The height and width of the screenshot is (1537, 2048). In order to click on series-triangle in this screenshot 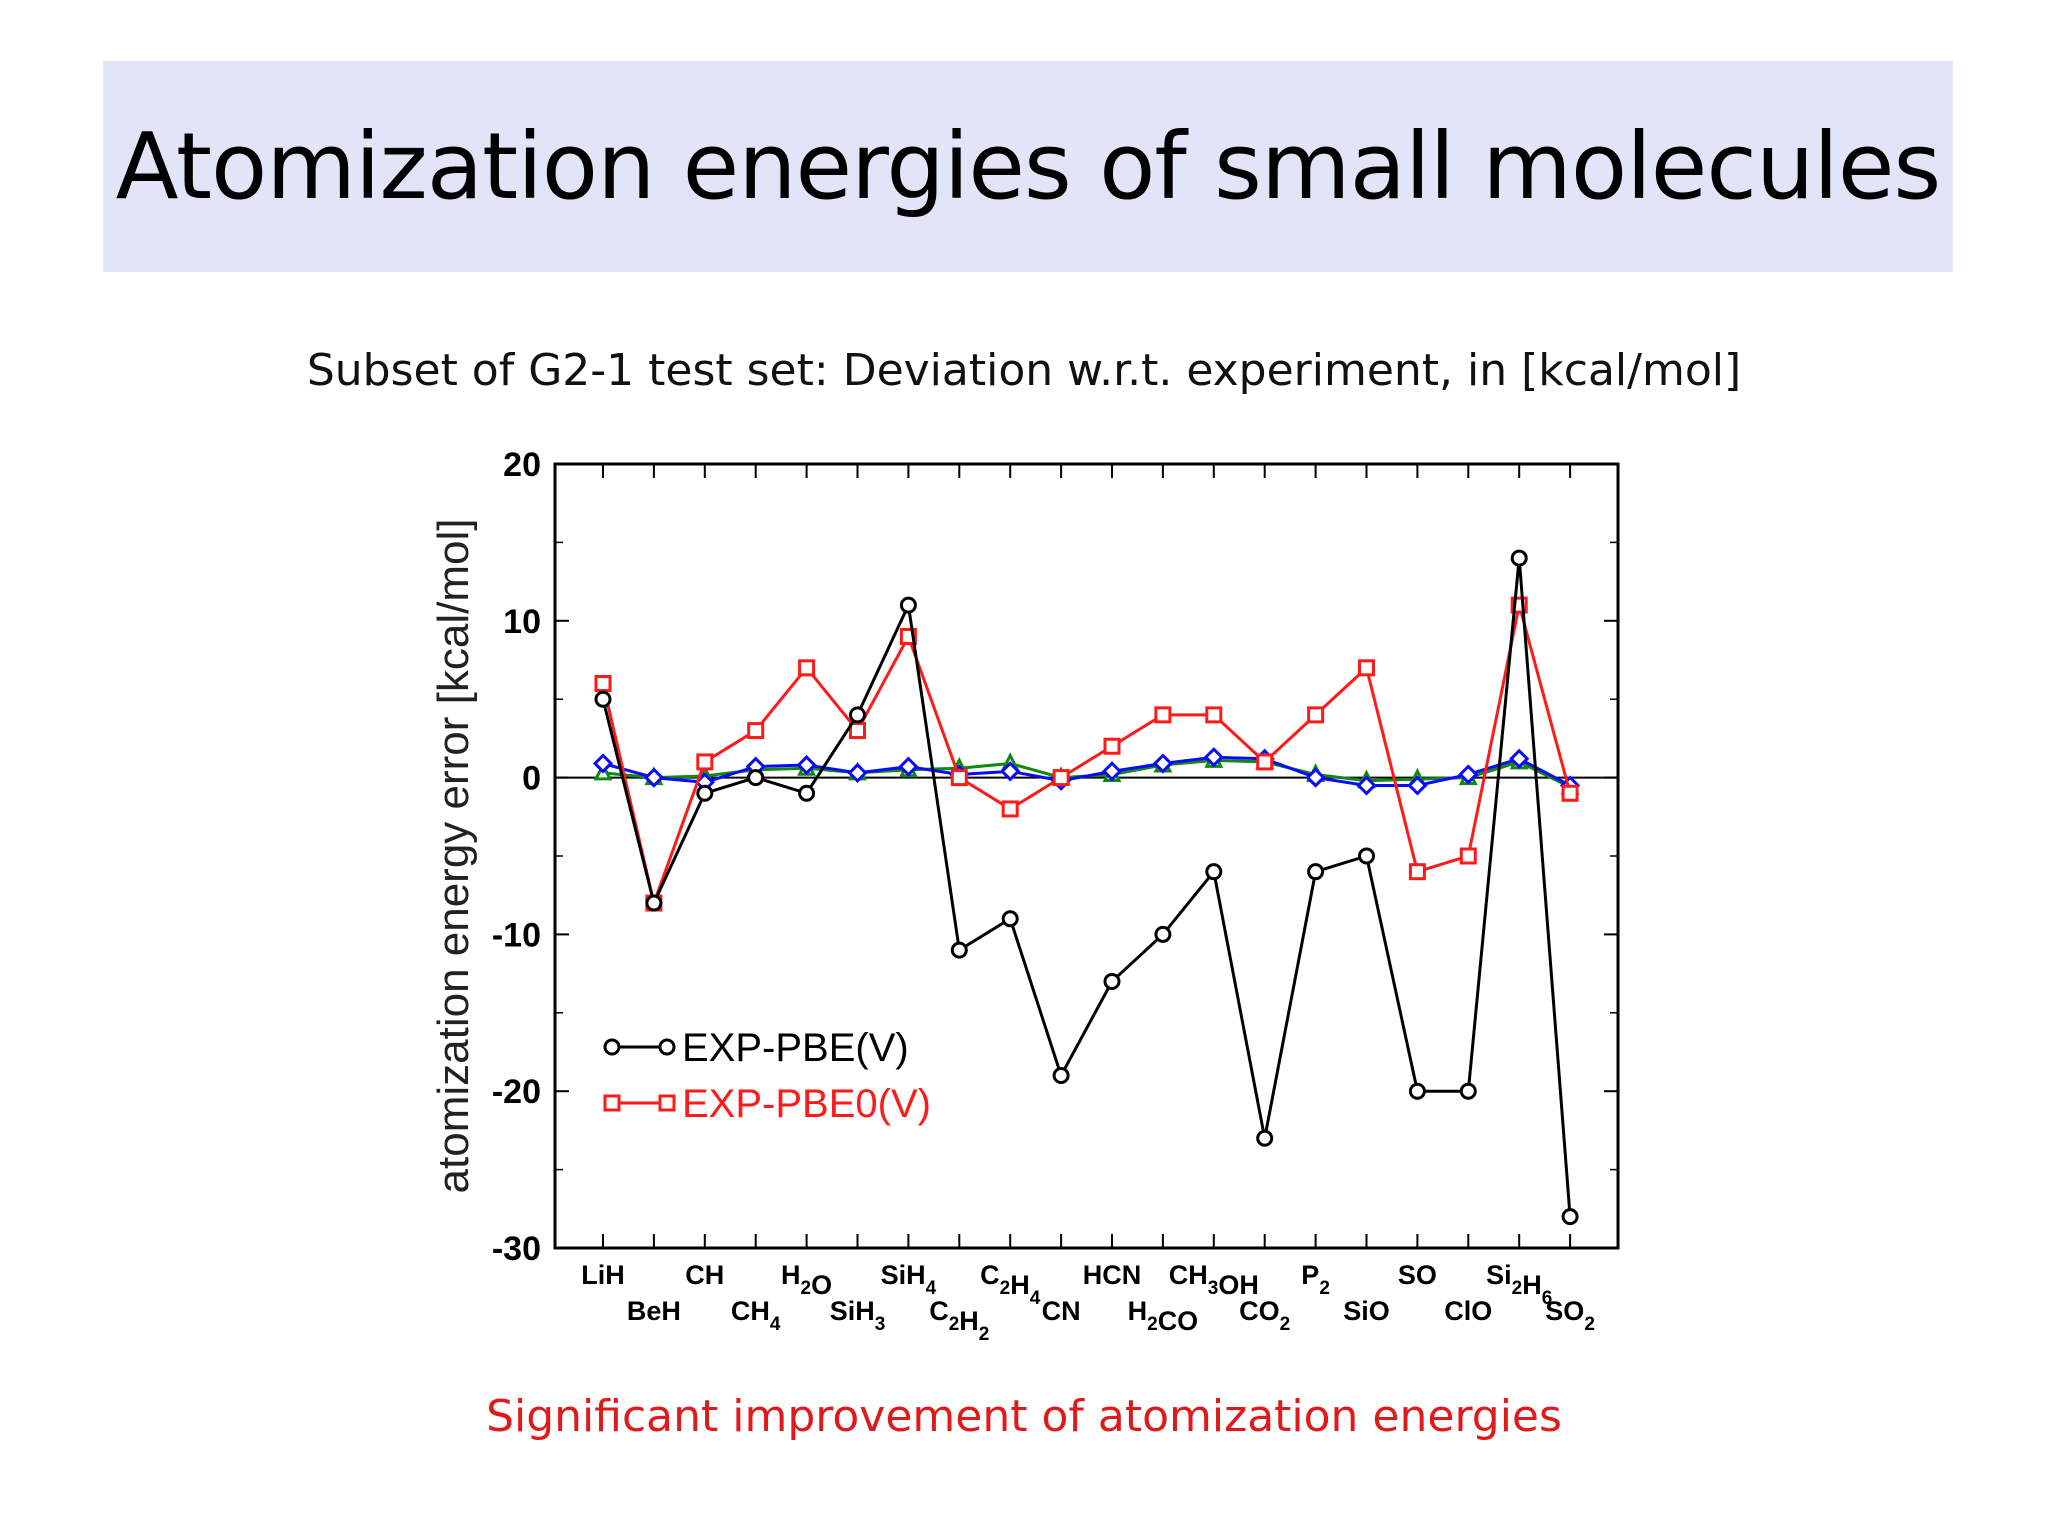, I will do `click(1086, 771)`.